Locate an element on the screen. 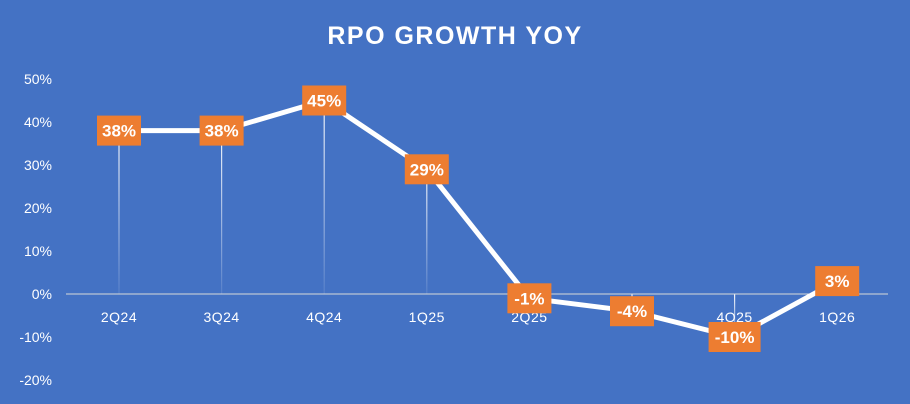 Image resolution: width=910 pixels, height=404 pixels. y-tick-label: 30% is located at coordinates (38, 165).